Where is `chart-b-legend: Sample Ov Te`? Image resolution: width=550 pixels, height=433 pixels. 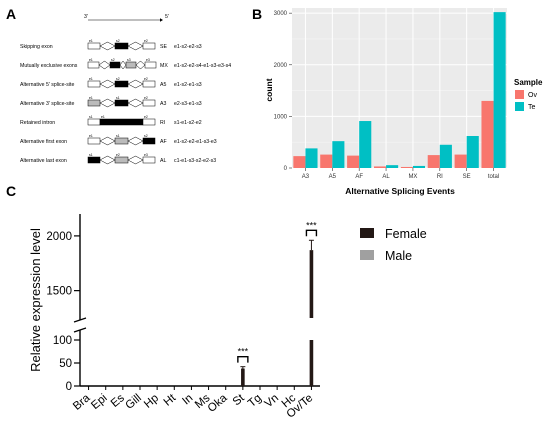
chart-b-legend: Sample Ov Te is located at coordinates (528, 94).